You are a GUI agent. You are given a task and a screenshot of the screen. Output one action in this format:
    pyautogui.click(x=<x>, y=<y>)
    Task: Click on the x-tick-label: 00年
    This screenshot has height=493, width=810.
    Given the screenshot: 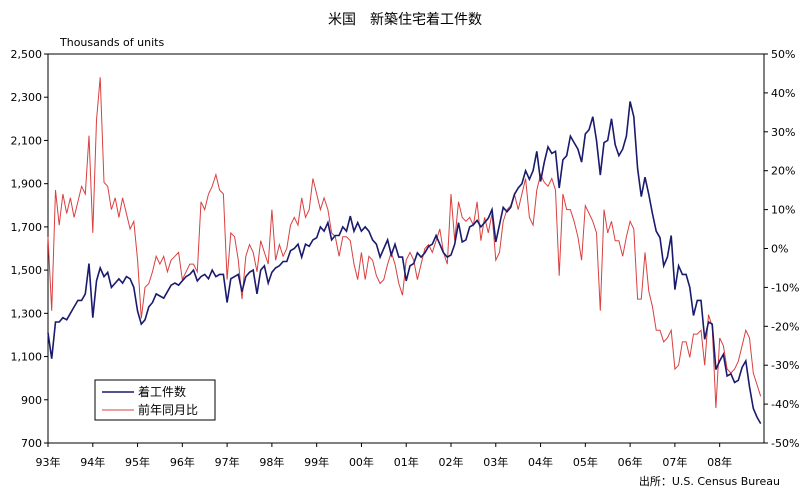 What is the action you would take?
    pyautogui.click(x=361, y=462)
    